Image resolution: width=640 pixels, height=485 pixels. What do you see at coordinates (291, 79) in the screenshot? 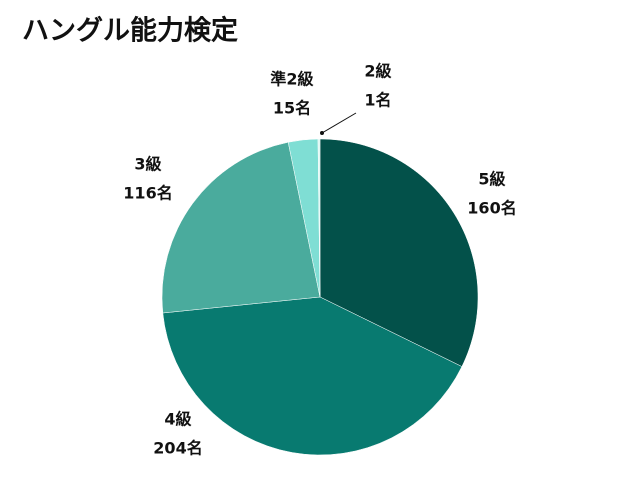
I see `slice-label: 準2級` at bounding box center [291, 79].